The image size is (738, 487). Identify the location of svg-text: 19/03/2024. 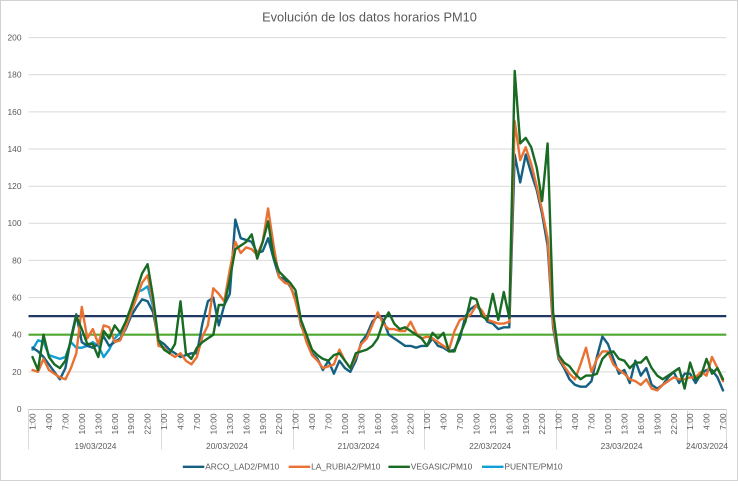
(96, 446).